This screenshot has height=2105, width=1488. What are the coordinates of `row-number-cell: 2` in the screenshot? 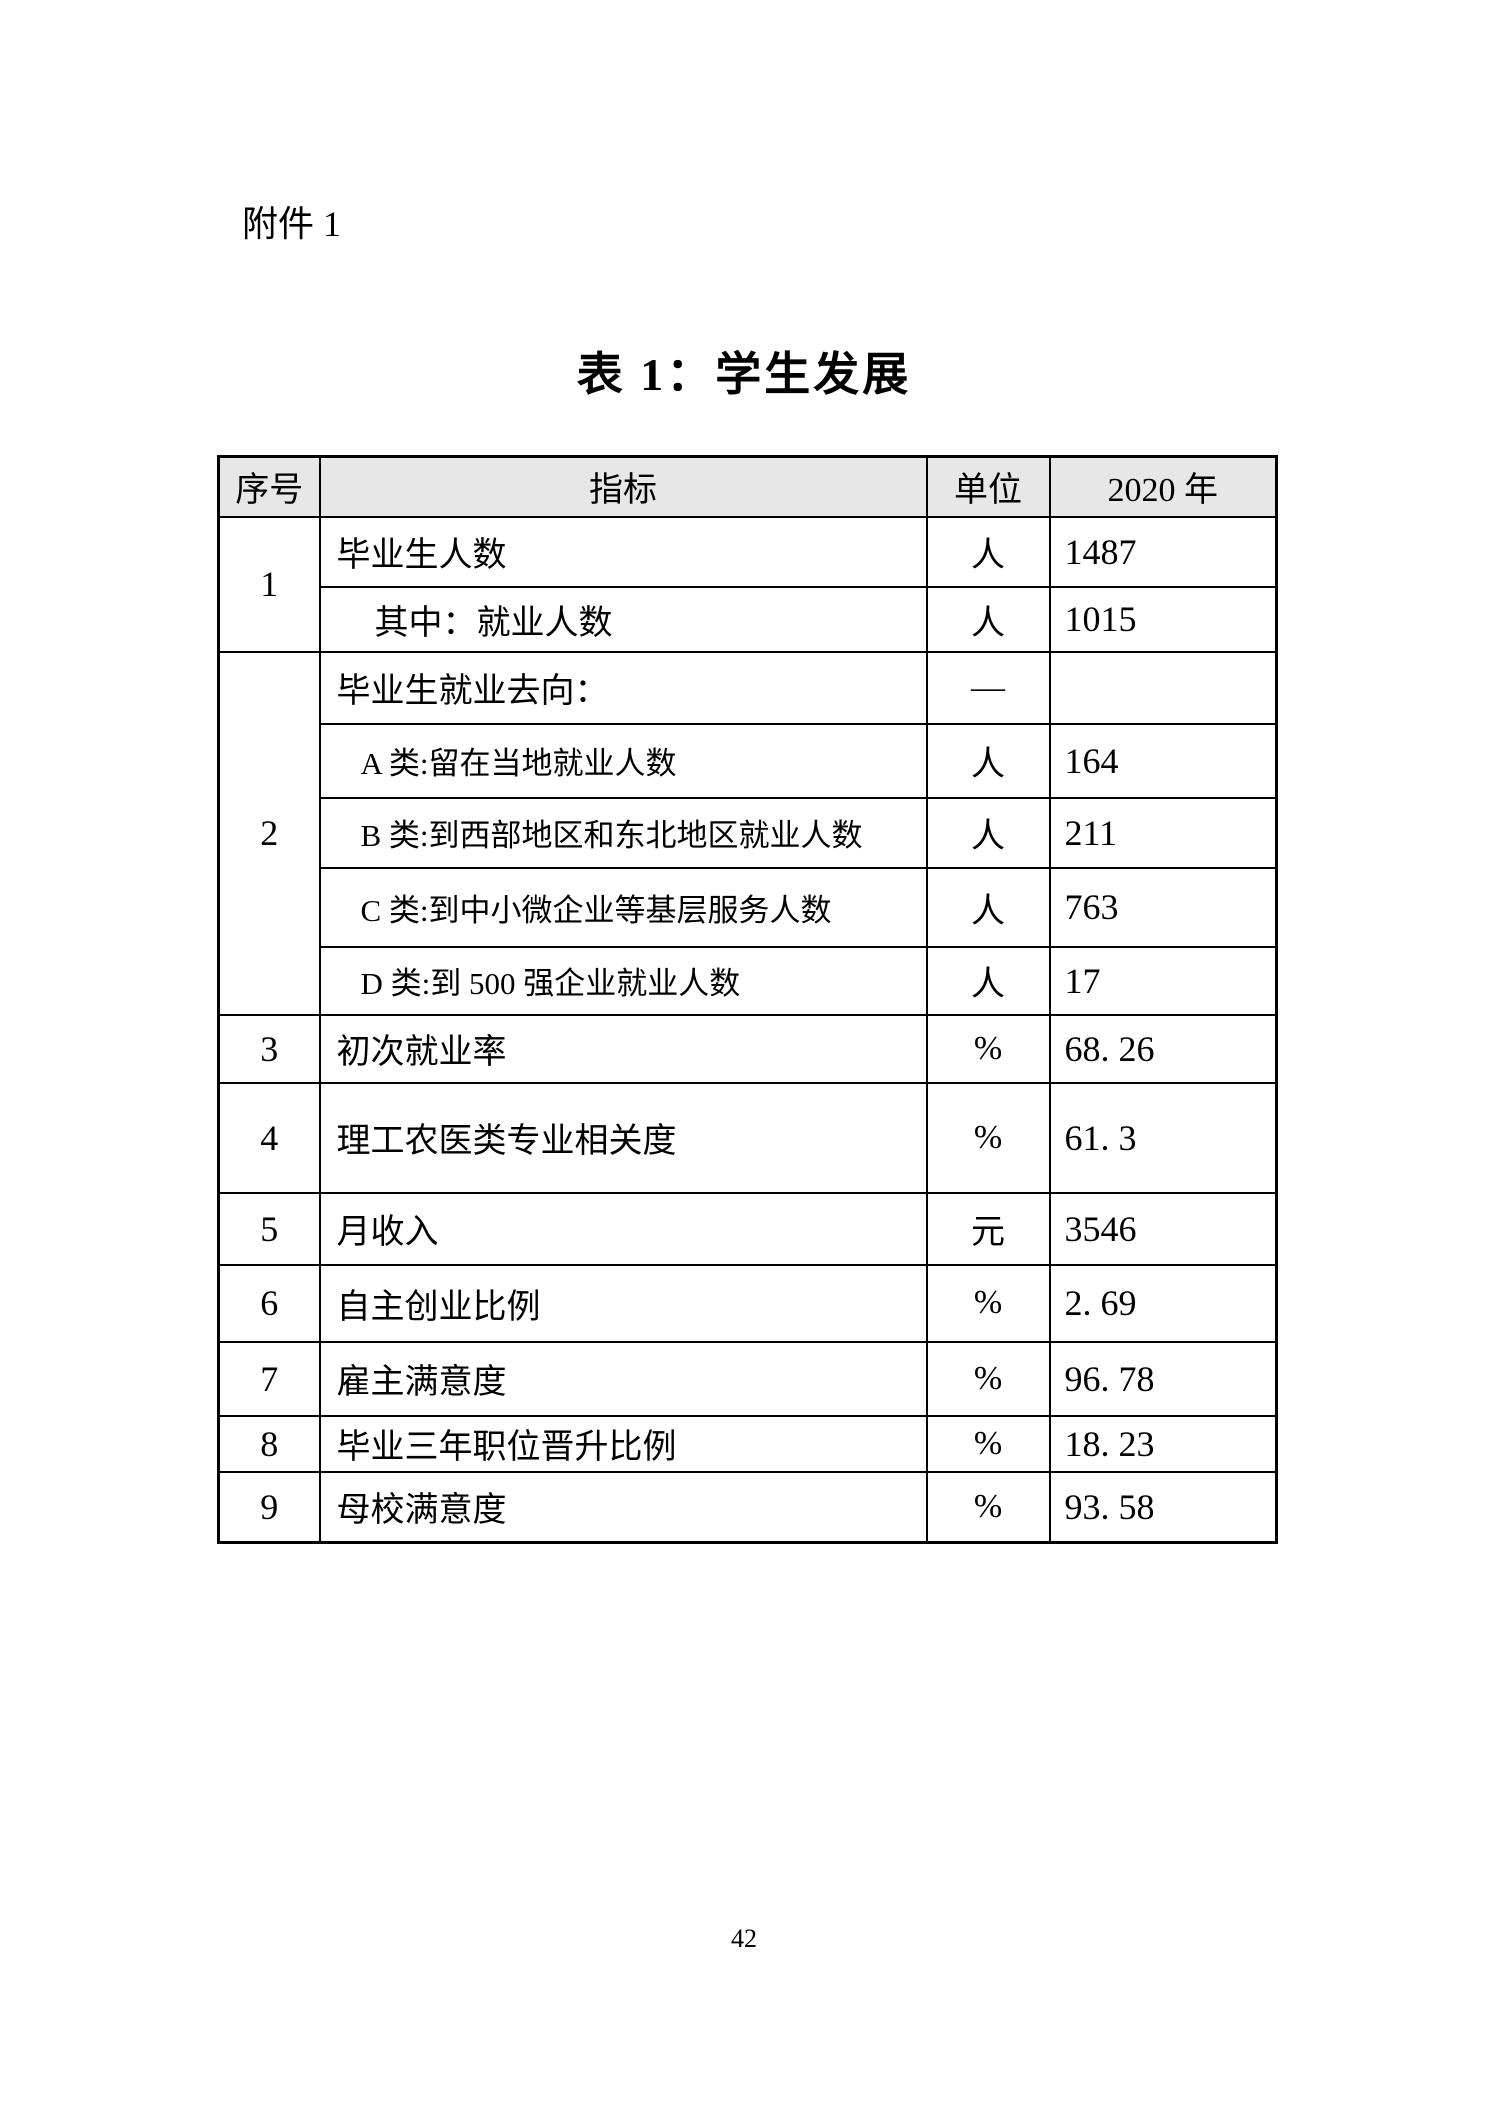 It's located at (269, 833).